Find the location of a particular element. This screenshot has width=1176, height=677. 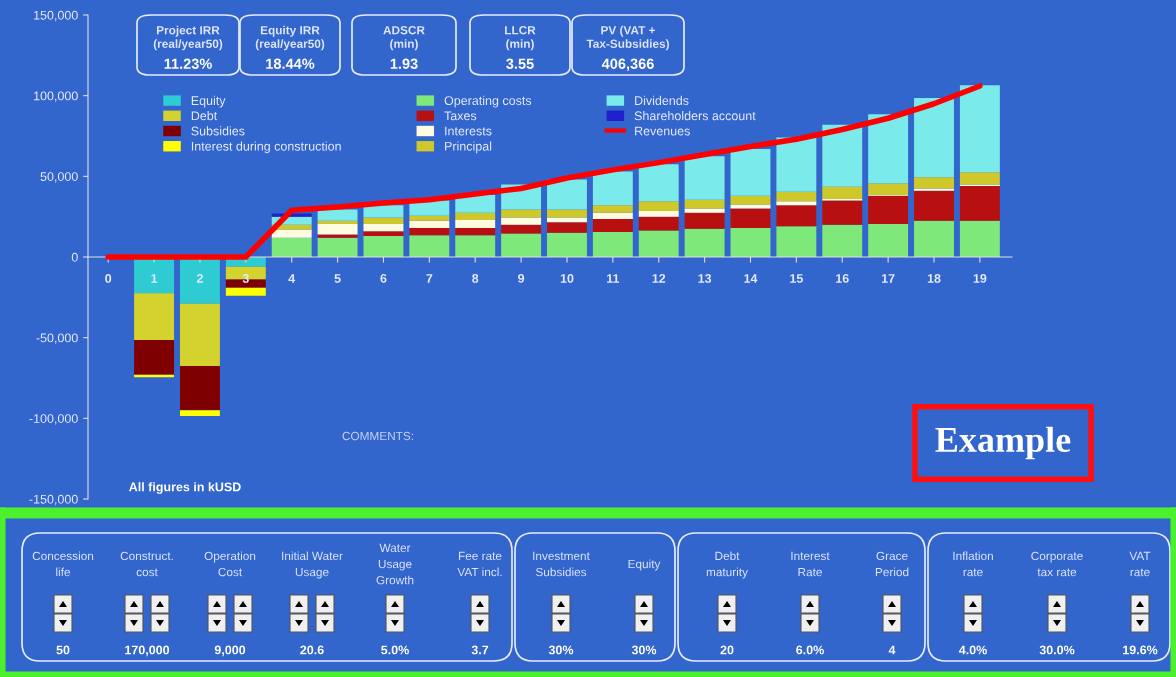

x-tick-label: 0 is located at coordinates (108, 278).